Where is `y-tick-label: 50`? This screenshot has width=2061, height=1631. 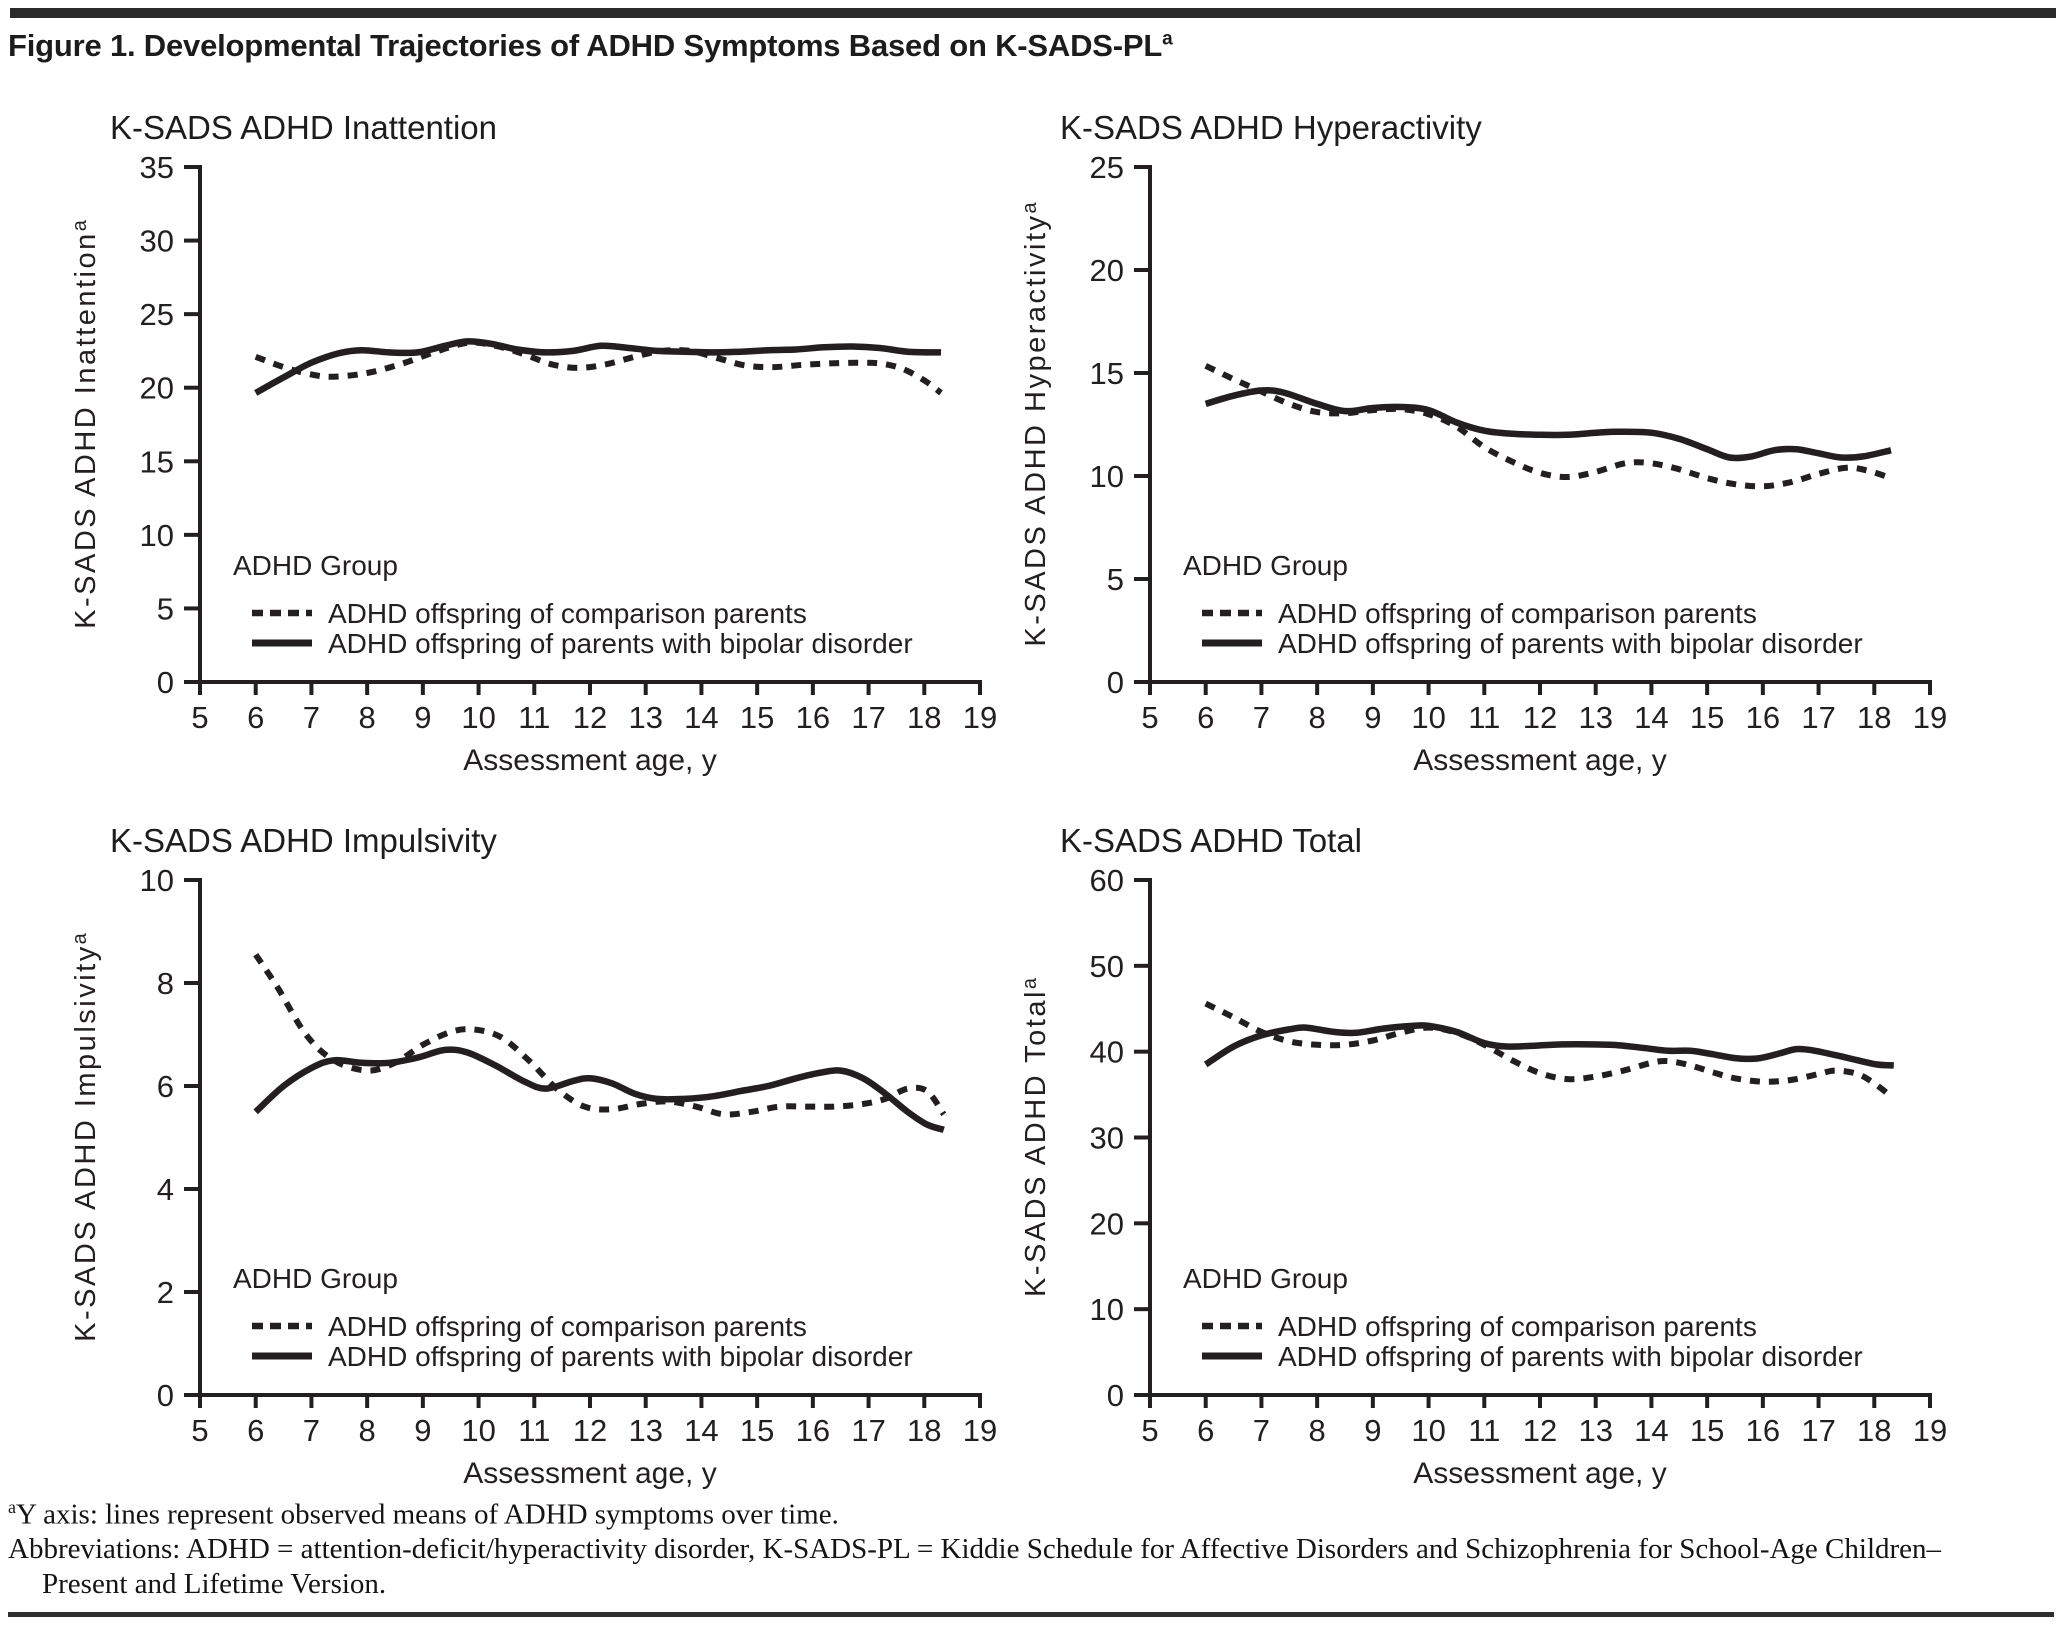 y-tick-label: 50 is located at coordinates (1107, 966).